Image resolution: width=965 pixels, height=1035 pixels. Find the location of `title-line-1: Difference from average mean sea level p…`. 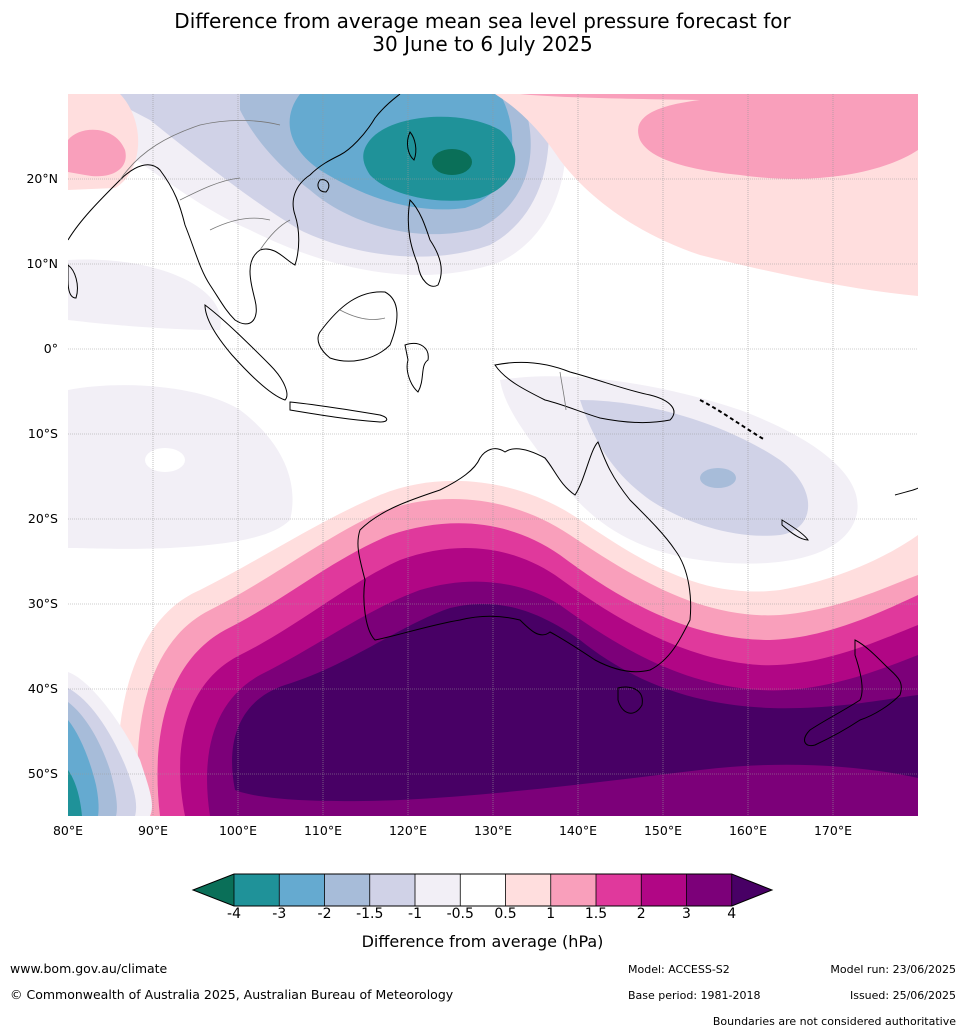

title-line-1: Difference from average mean sea level p… is located at coordinates (482, 21).